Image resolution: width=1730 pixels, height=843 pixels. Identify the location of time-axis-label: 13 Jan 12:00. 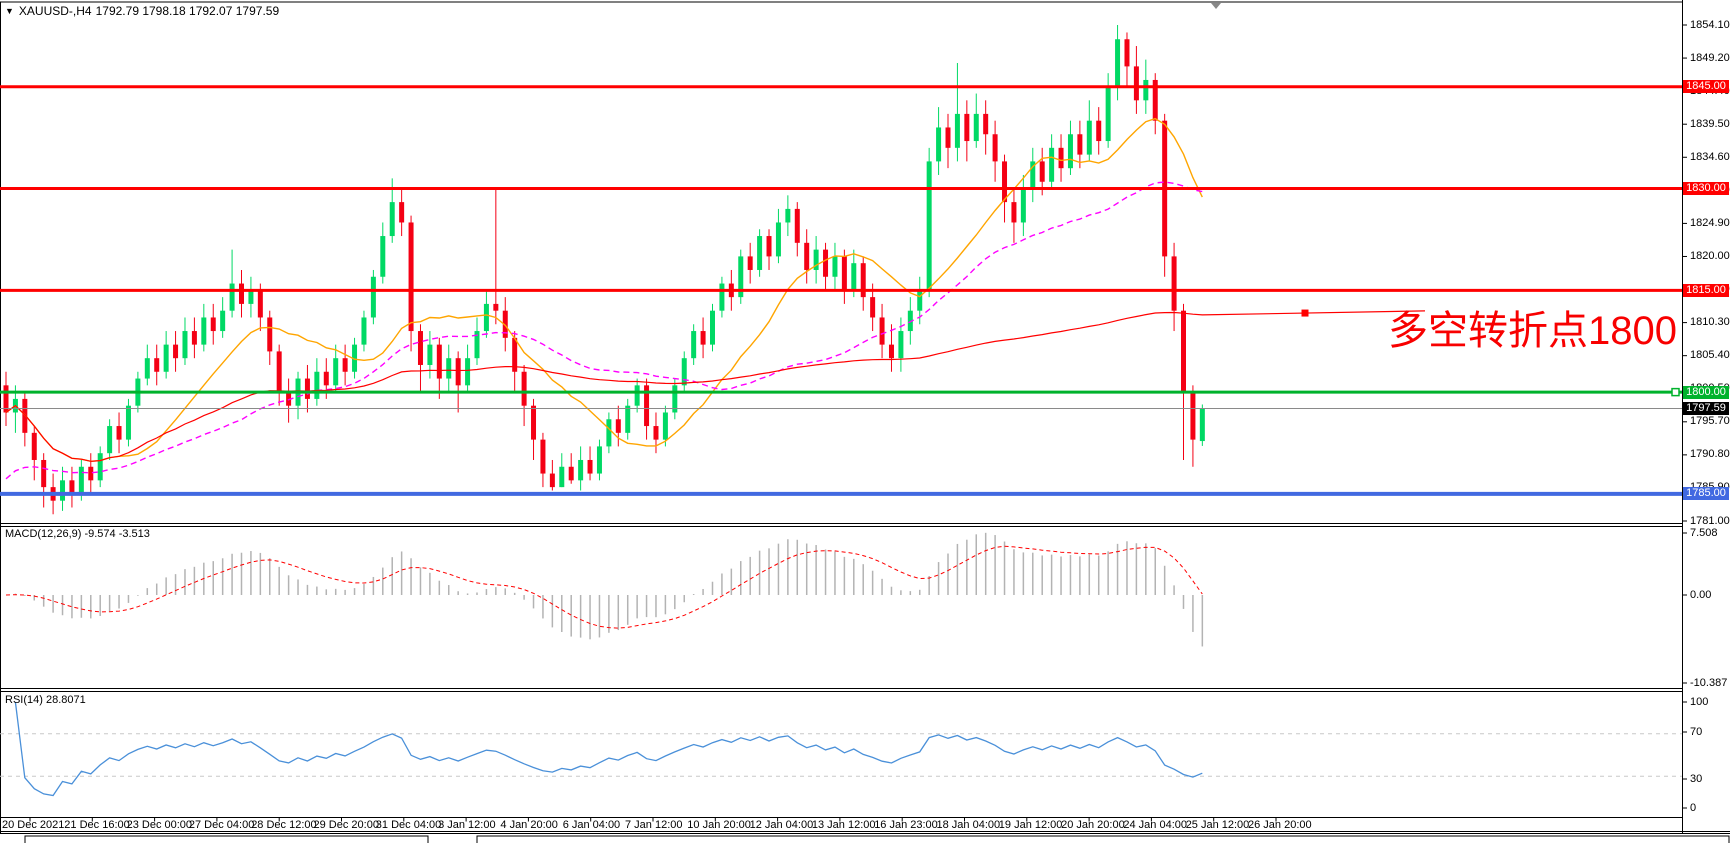
(843, 825).